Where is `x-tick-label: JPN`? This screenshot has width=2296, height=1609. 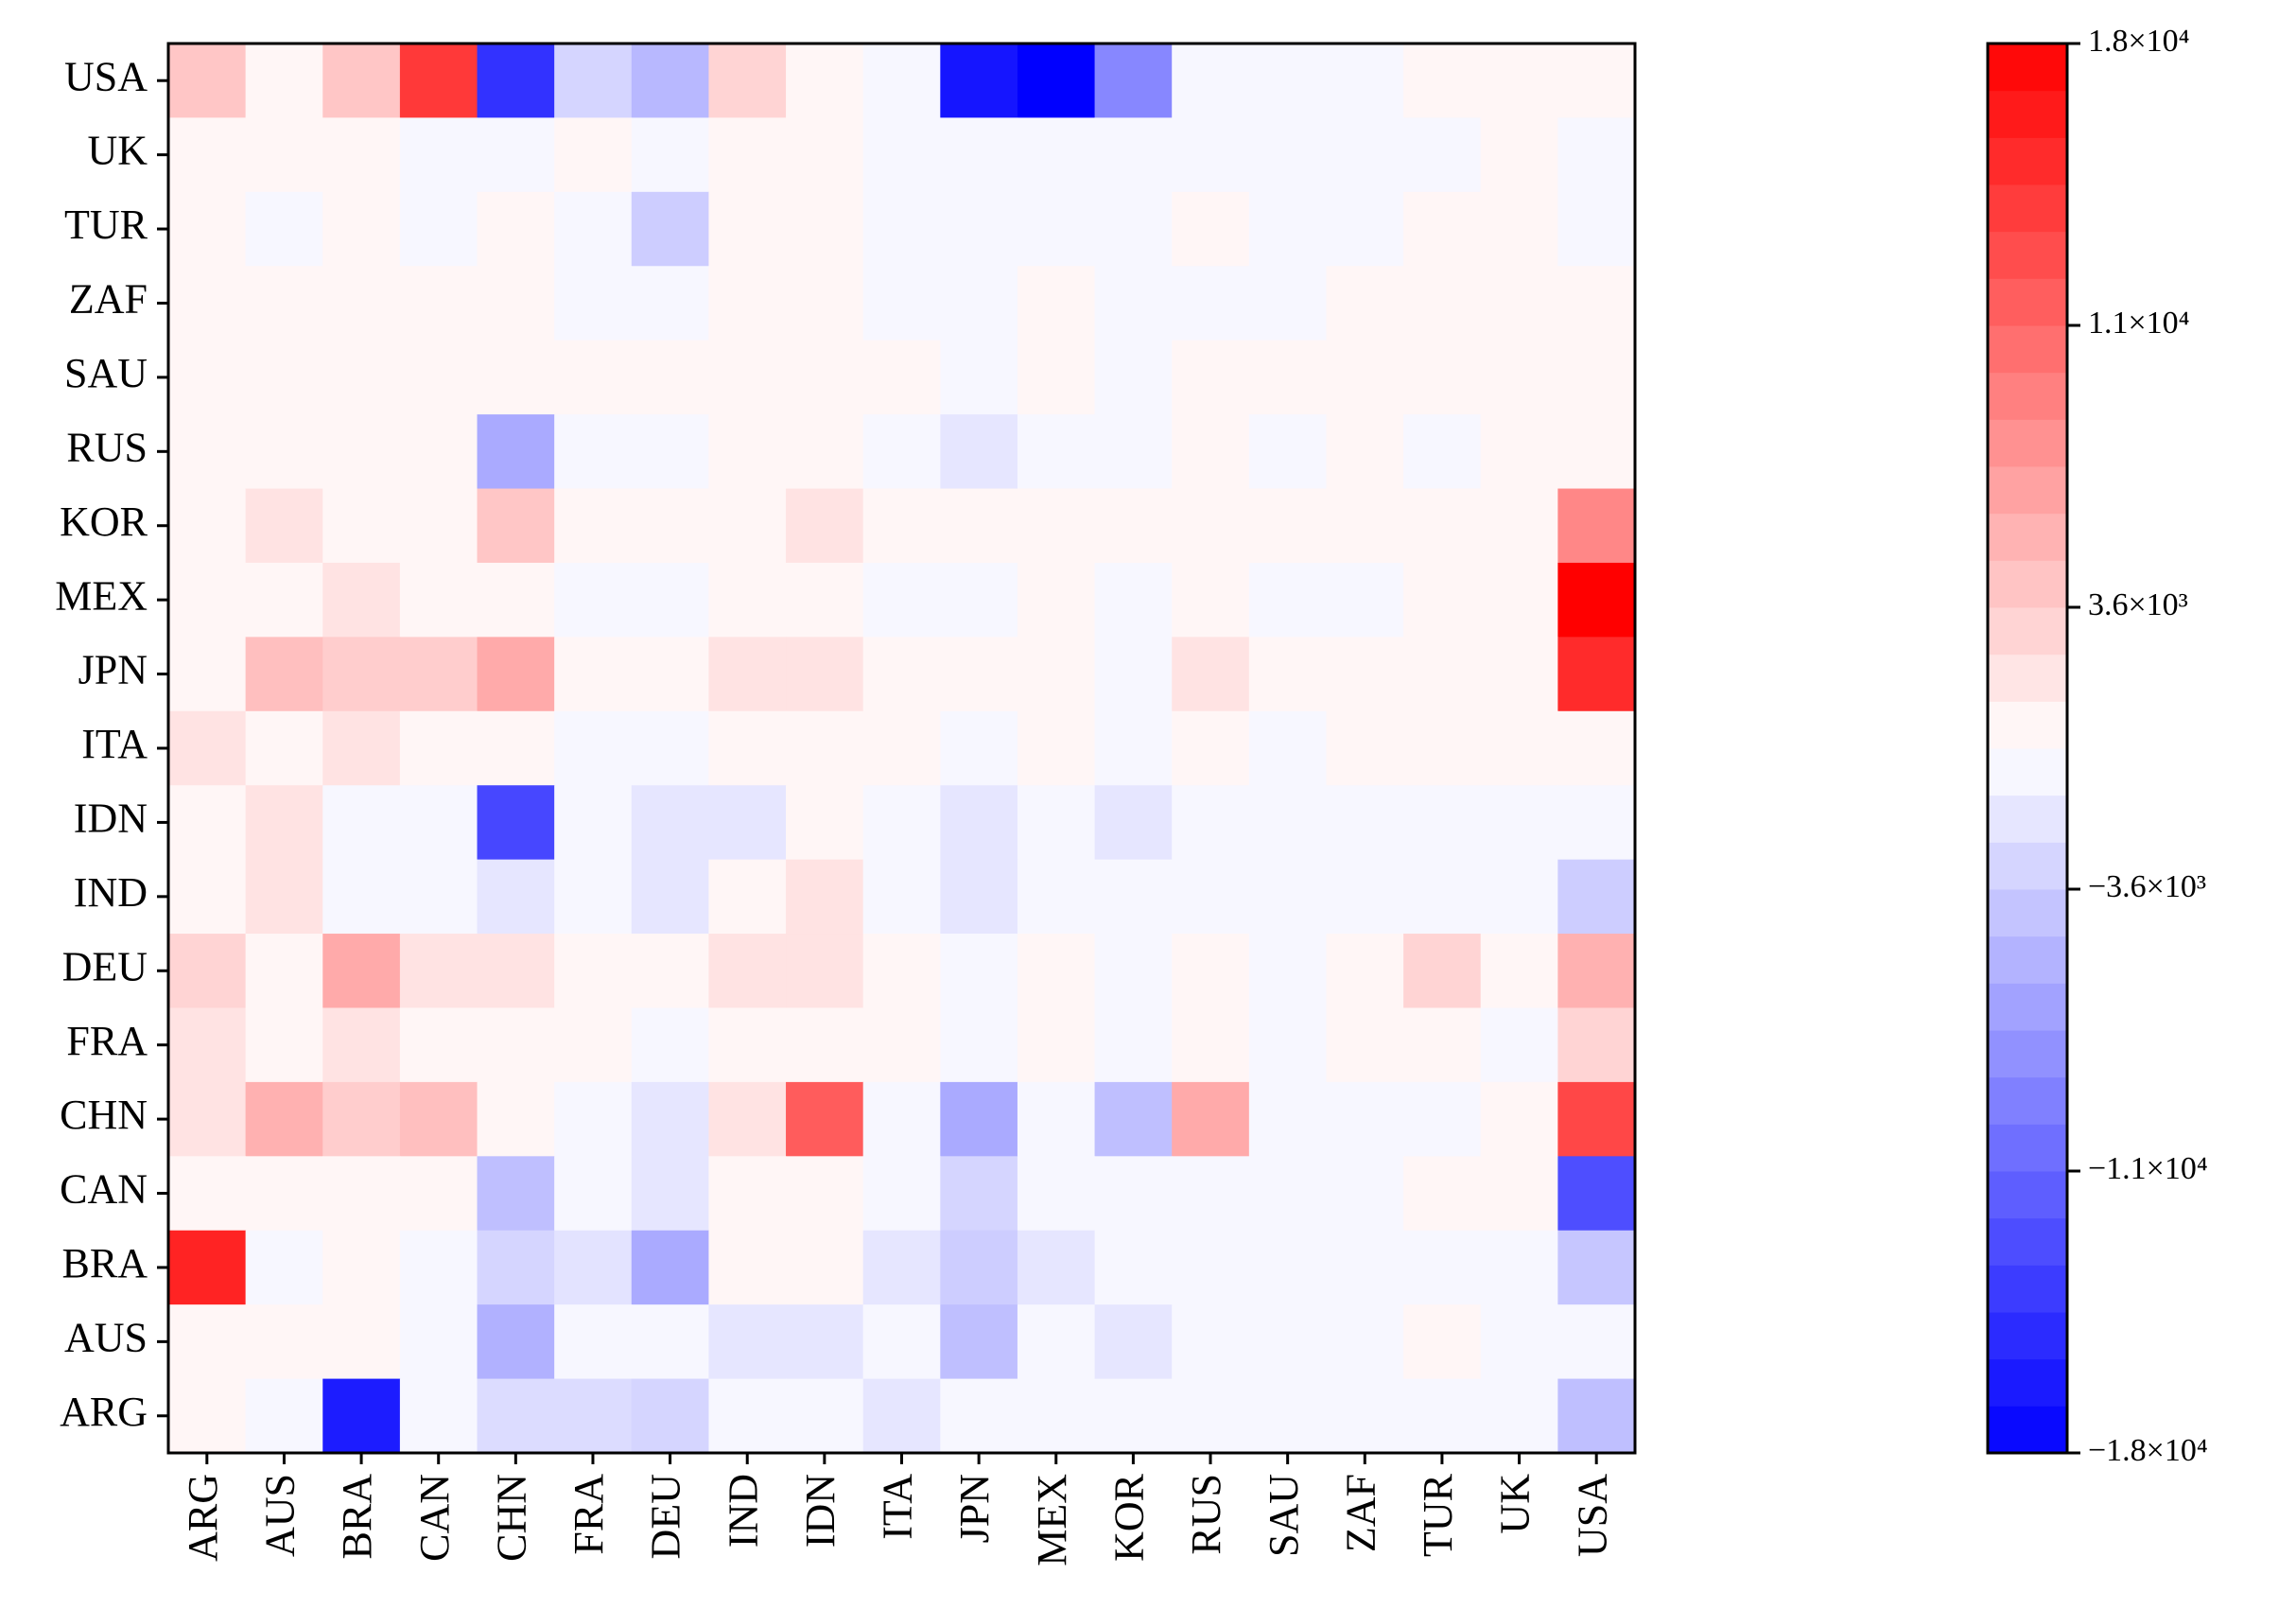
x-tick-label: JPN is located at coordinates (974, 1509).